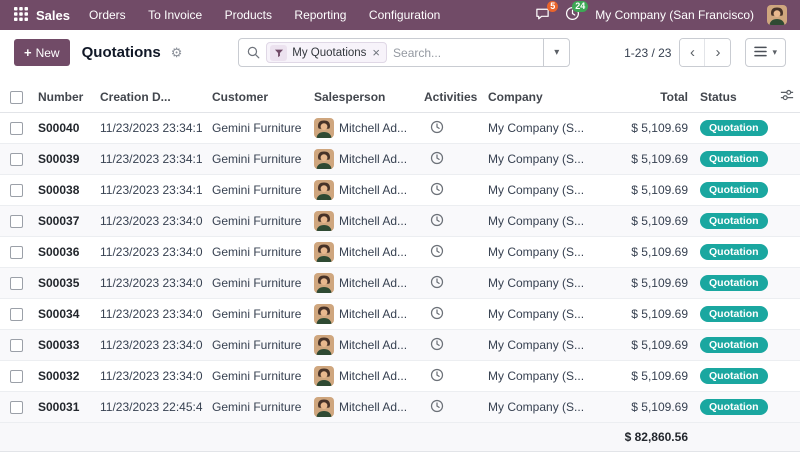 Image resolution: width=800 pixels, height=464 pixels. Describe the element at coordinates (765, 52) in the screenshot. I see `view-switcher-button: ▾` at that location.